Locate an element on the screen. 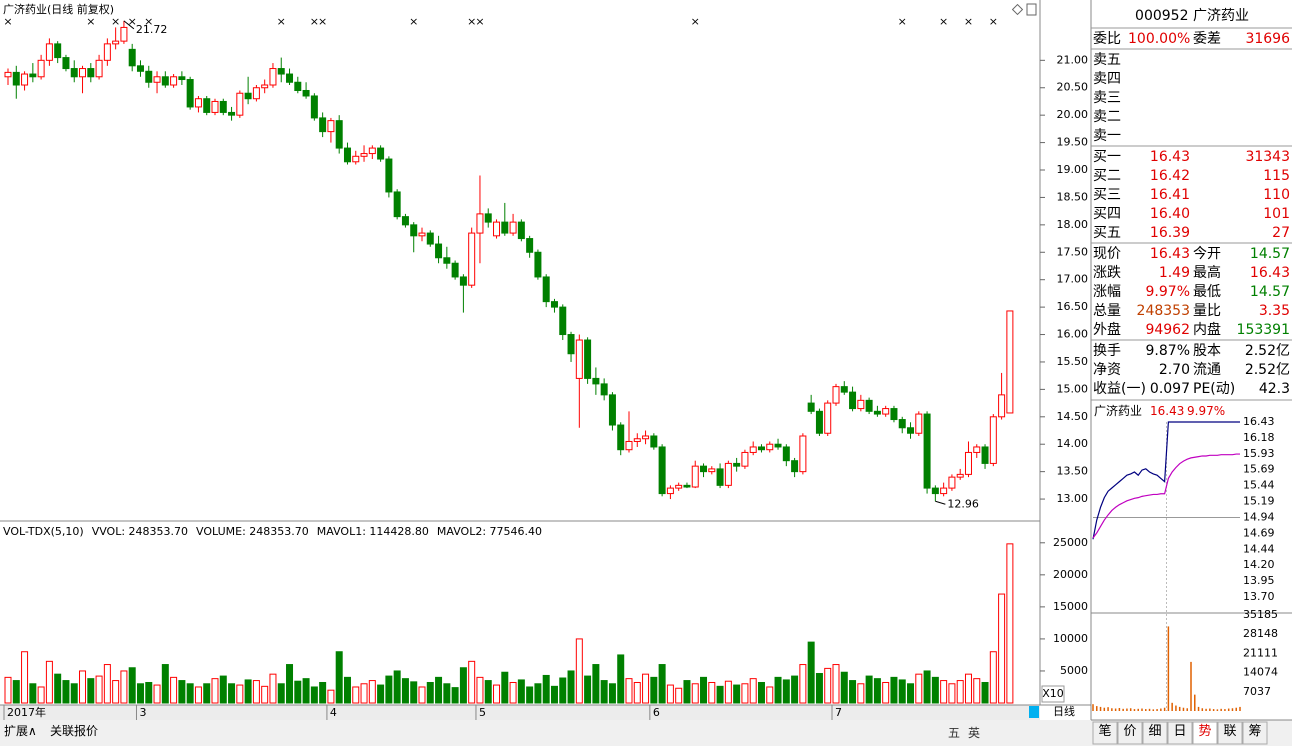 The image size is (1292, 746). y-tick-label: 14074 is located at coordinates (1260, 672).